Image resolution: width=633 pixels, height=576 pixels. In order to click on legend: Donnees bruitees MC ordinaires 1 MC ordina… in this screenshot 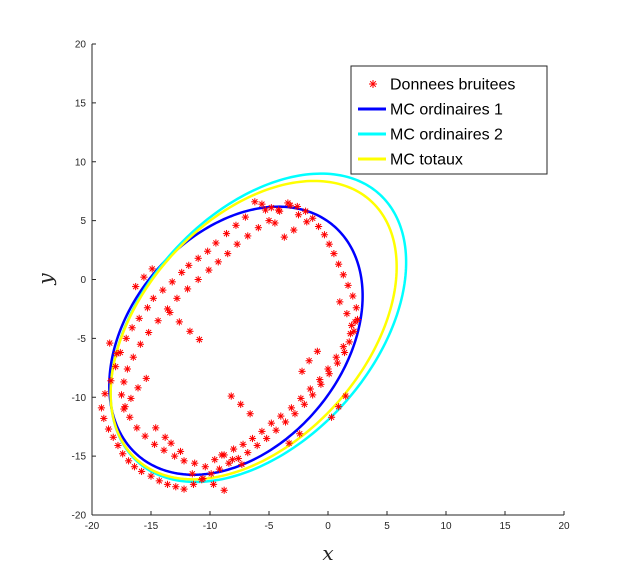, I will do `click(449, 120)`.